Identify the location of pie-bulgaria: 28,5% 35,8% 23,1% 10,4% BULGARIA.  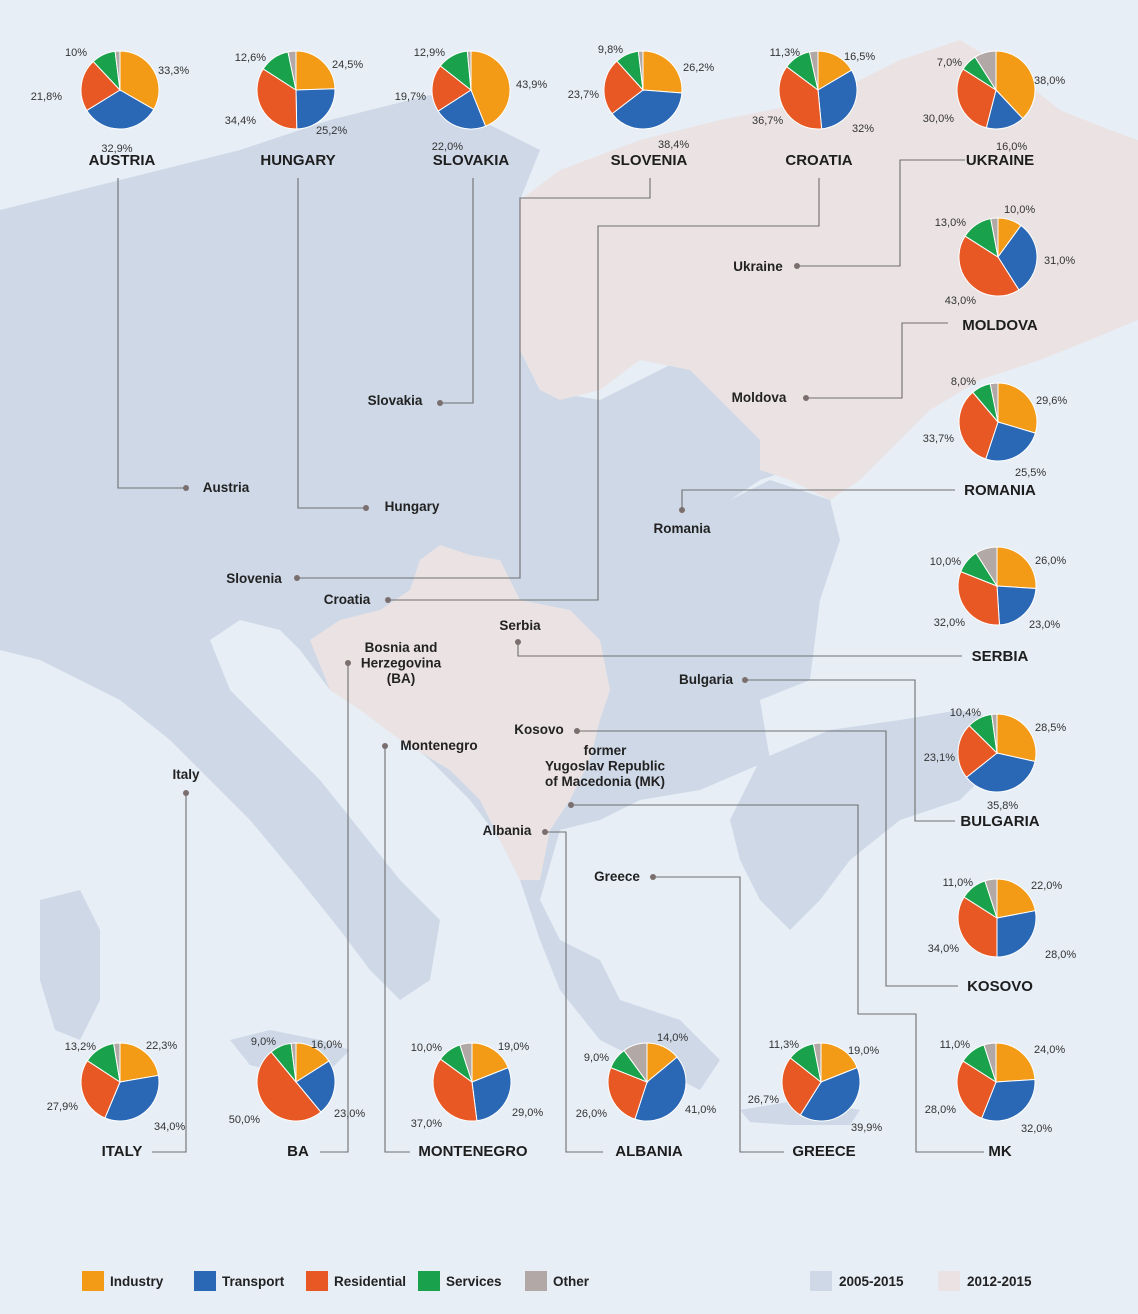
(995, 768).